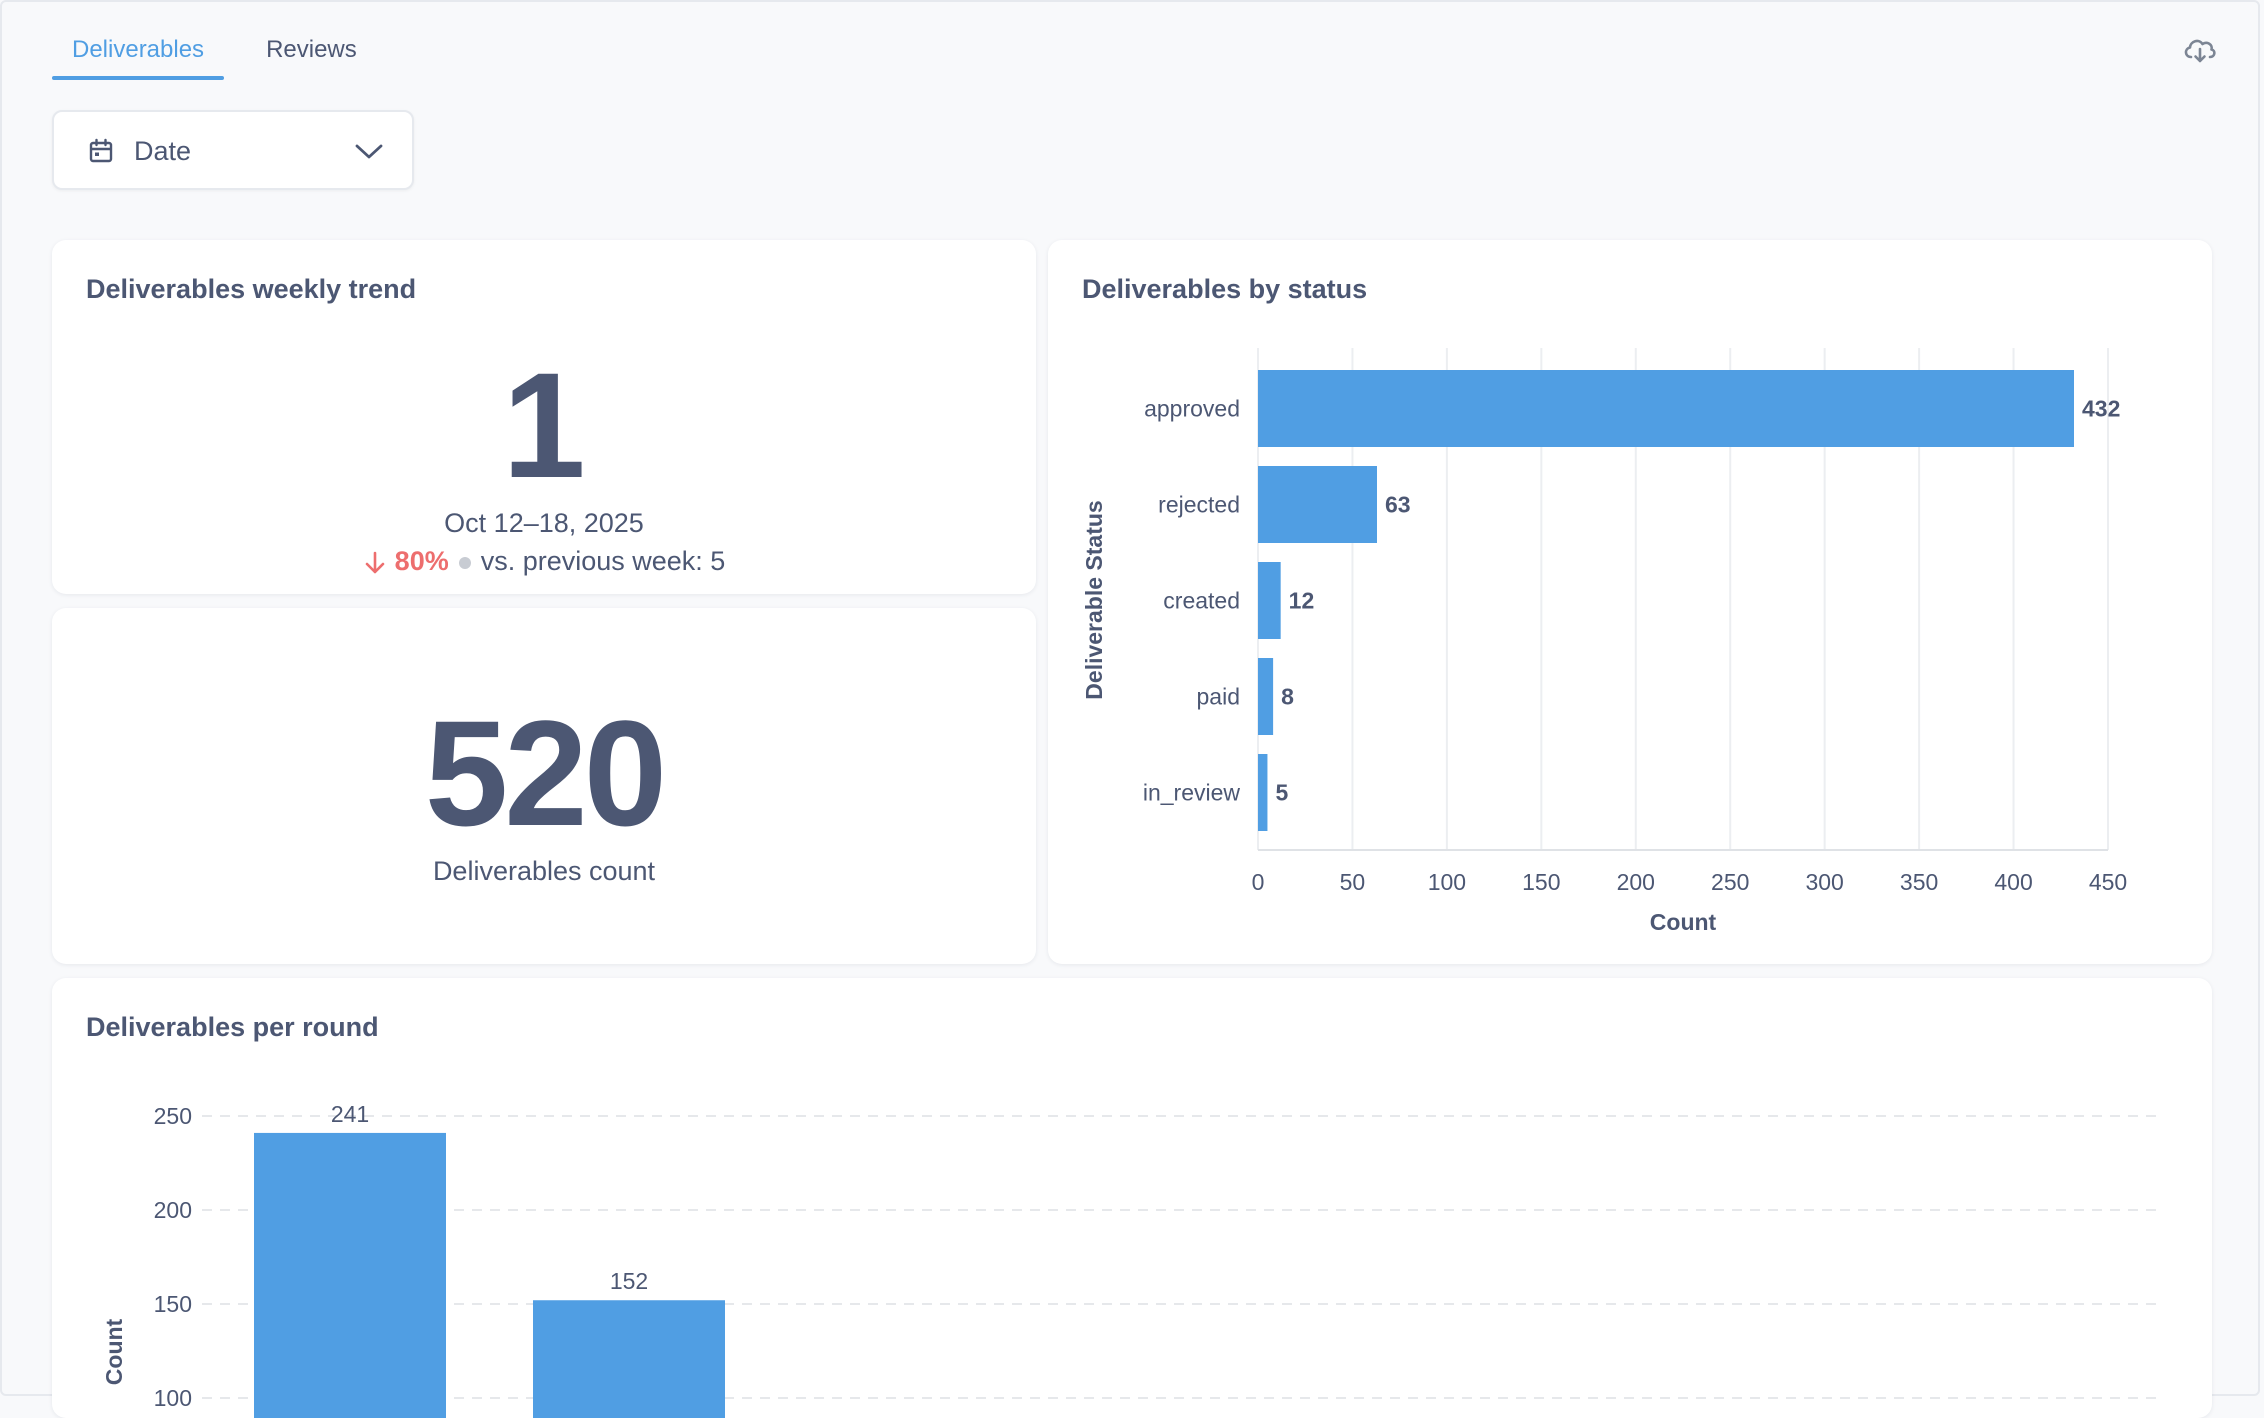 Image resolution: width=2264 pixels, height=1418 pixels. I want to click on data-label: 63, so click(1398, 505).